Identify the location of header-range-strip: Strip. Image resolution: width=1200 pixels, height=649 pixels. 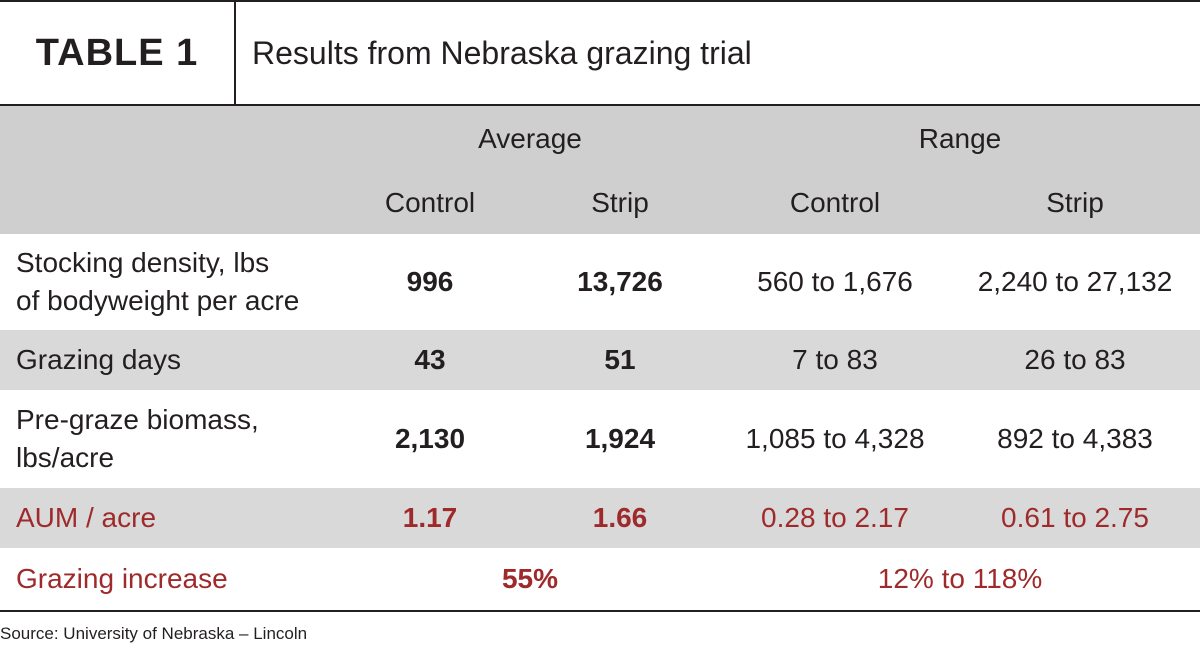
(1075, 202).